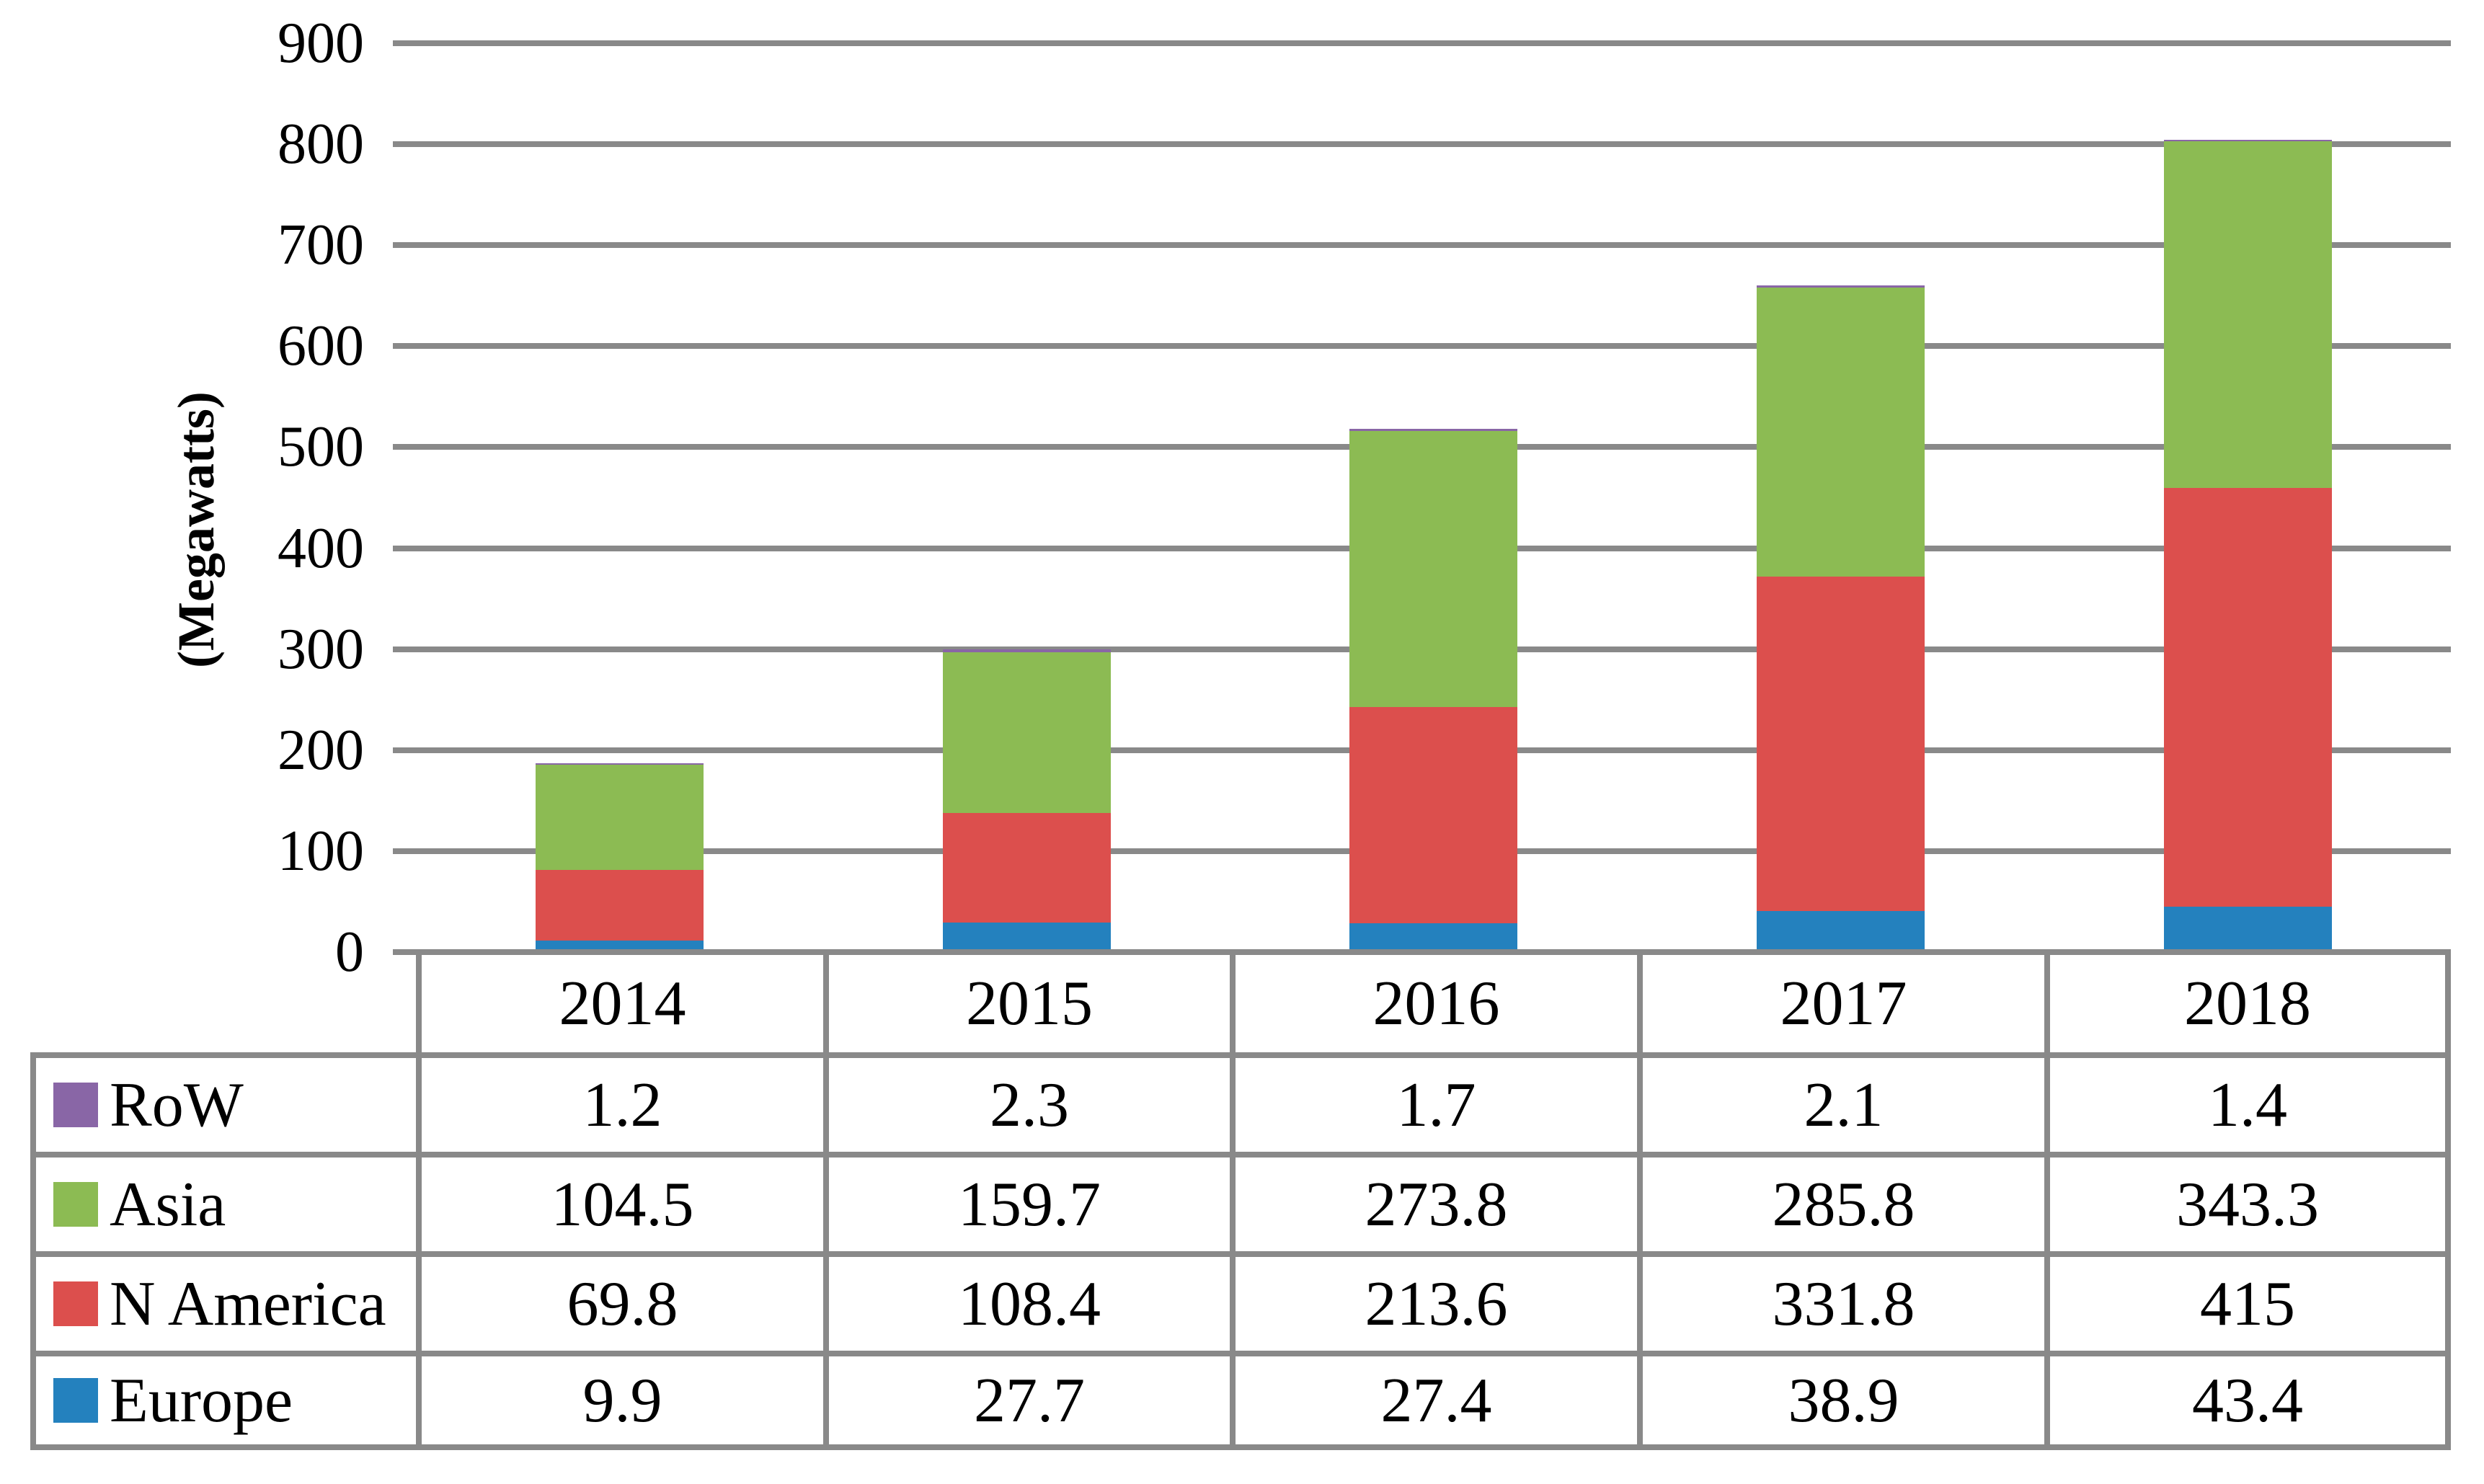  Describe the element at coordinates (321, 750) in the screenshot. I see `y-tick-label: 200` at that location.